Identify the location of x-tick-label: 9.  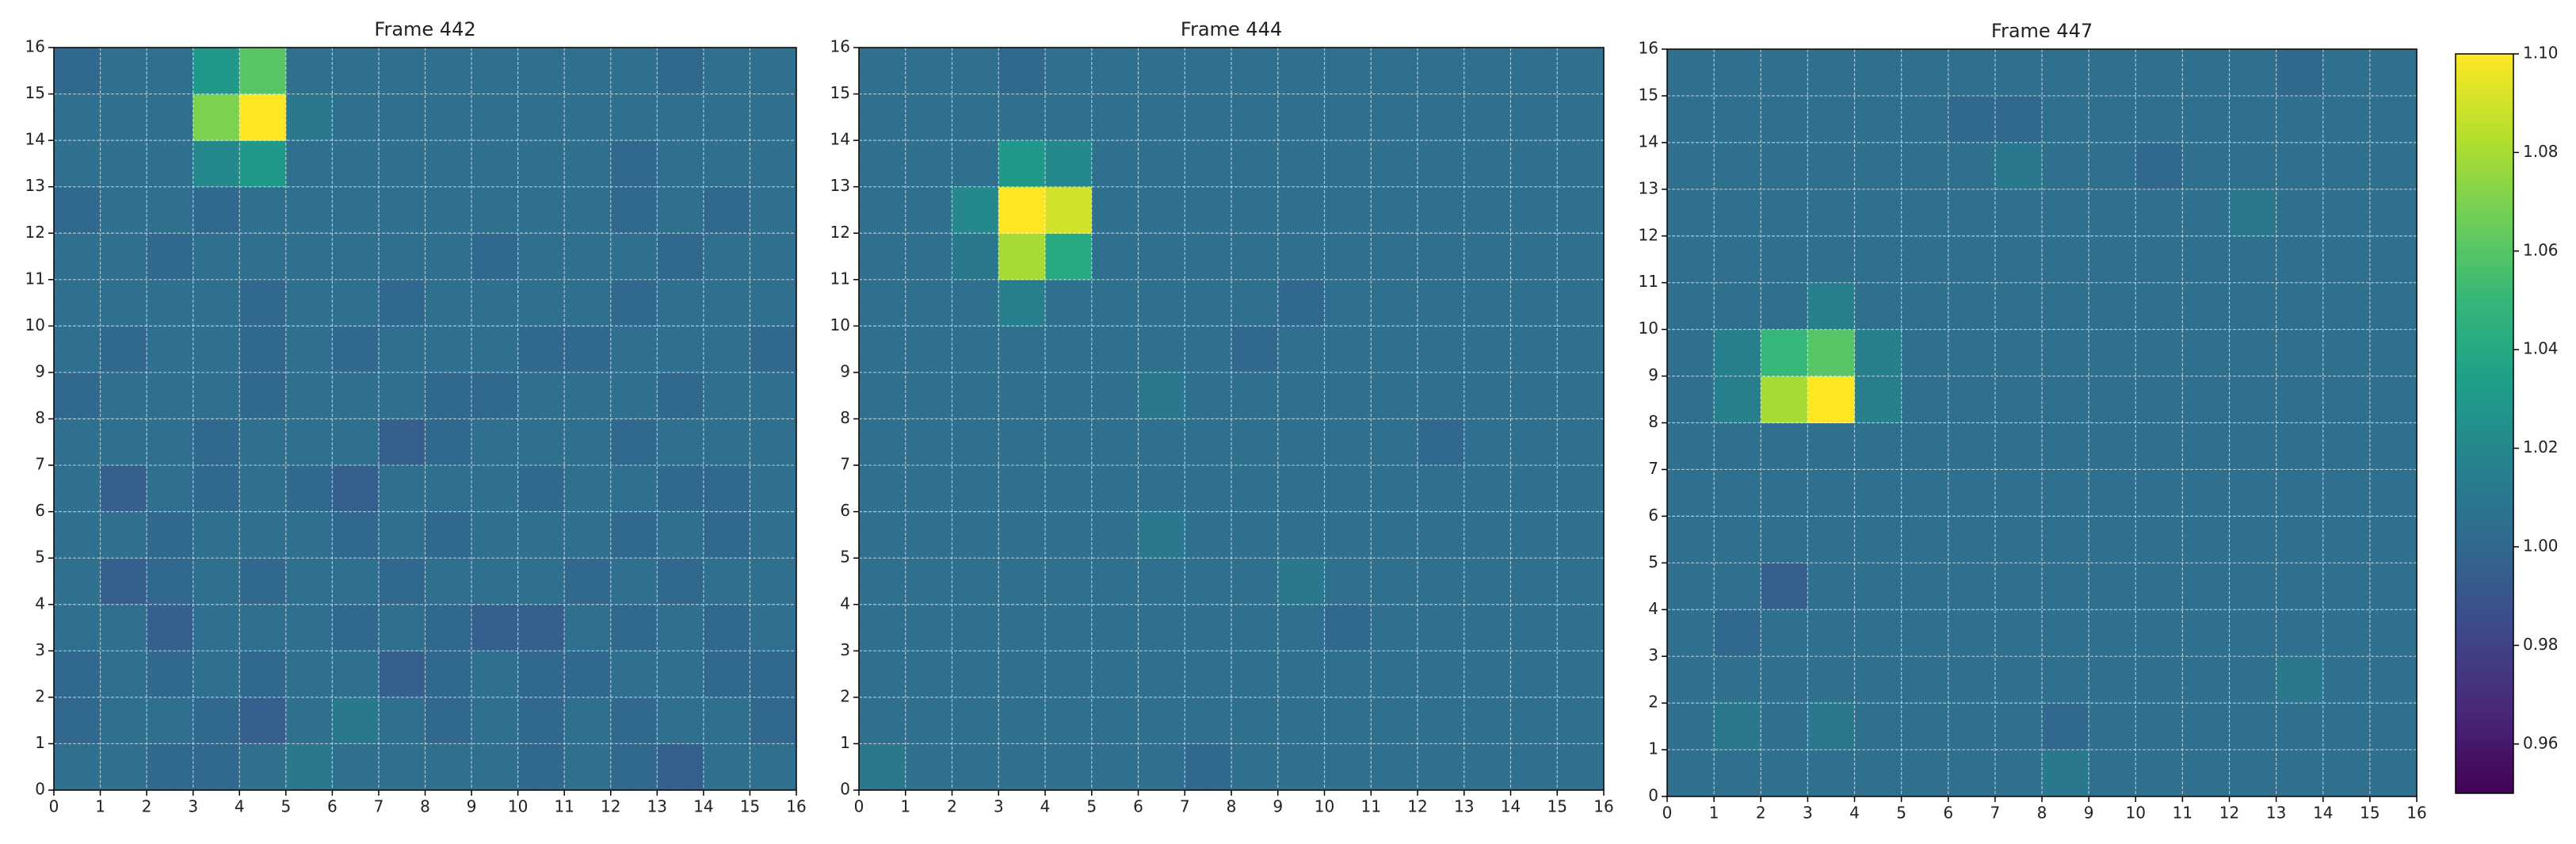
(472, 806).